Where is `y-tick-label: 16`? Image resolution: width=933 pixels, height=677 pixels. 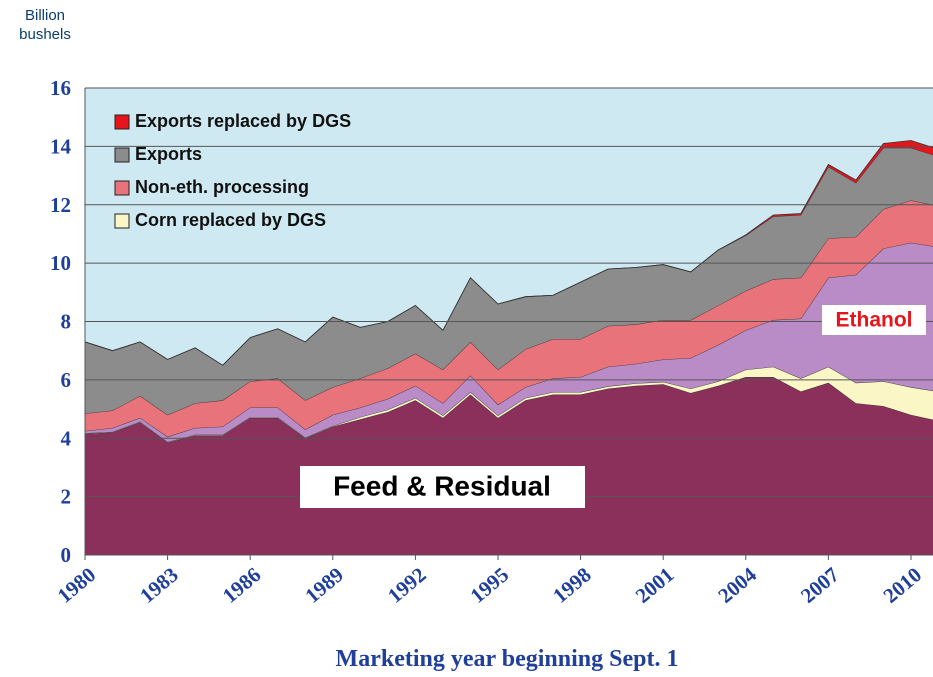 y-tick-label: 16 is located at coordinates (60, 88).